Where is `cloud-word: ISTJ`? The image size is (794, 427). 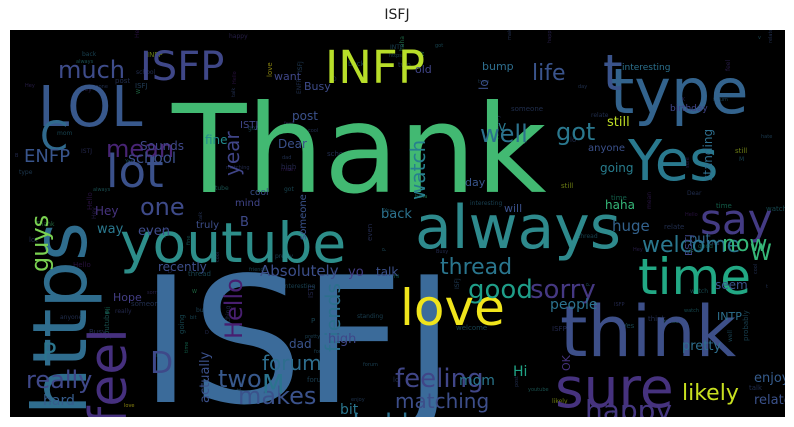 cloud-word: ISTJ is located at coordinates (249, 125).